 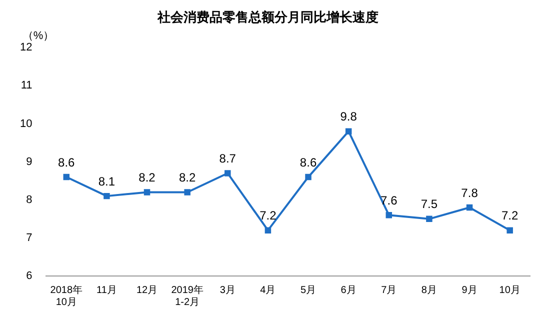 What do you see at coordinates (29, 276) in the screenshot?
I see `y-tick-label: 6` at bounding box center [29, 276].